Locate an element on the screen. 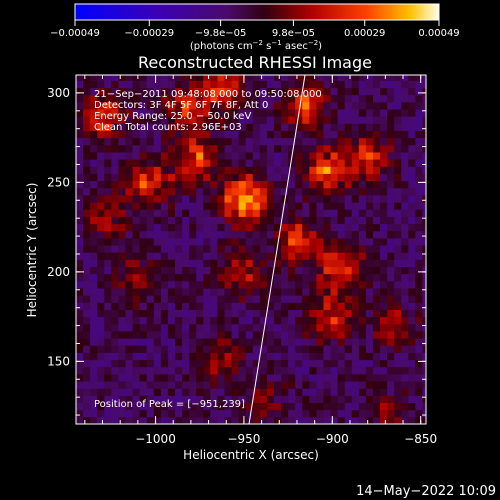  solar-limb-line is located at coordinates (277, 249).